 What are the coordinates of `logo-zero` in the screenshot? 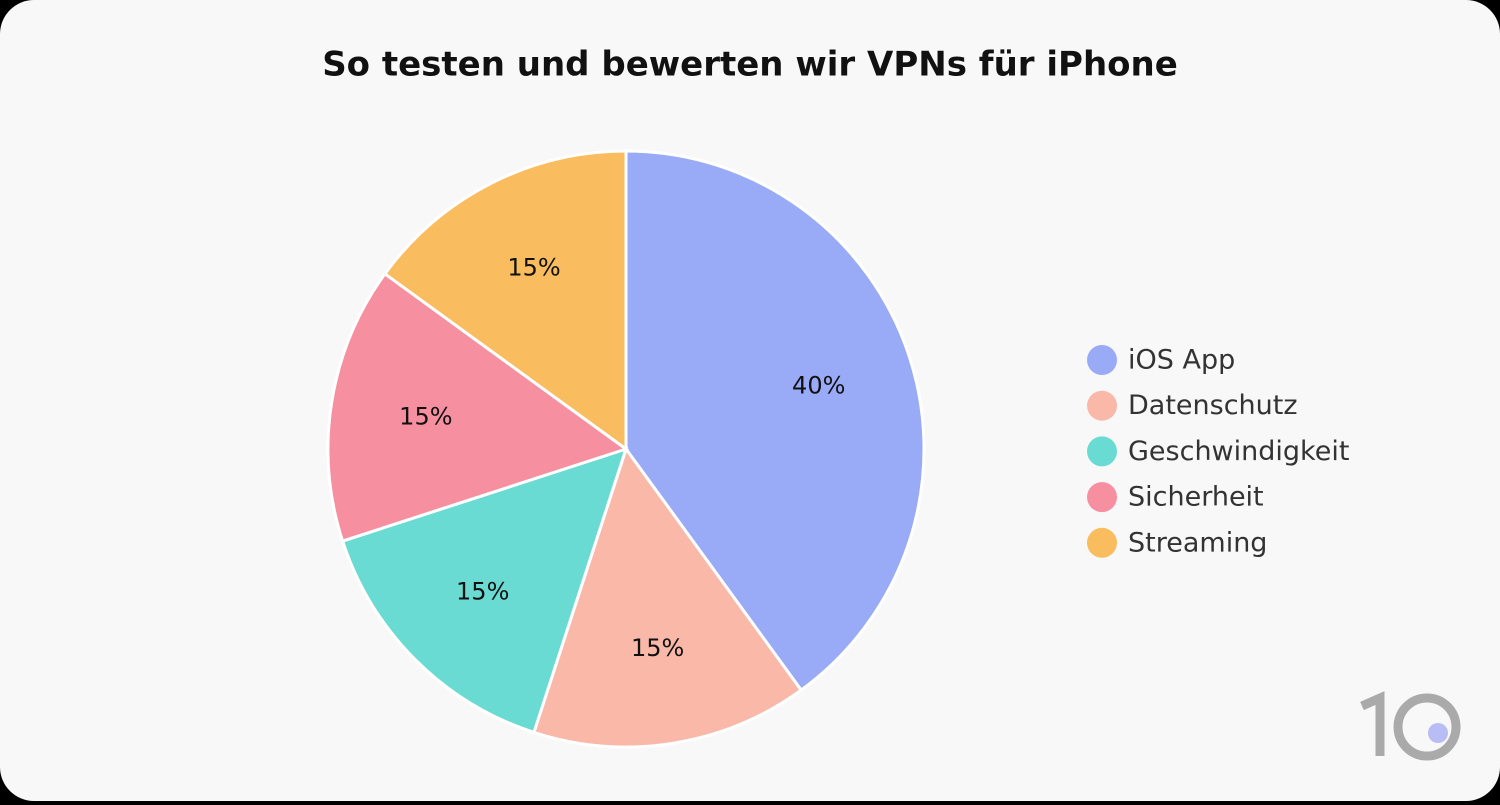 It's located at (1427, 727).